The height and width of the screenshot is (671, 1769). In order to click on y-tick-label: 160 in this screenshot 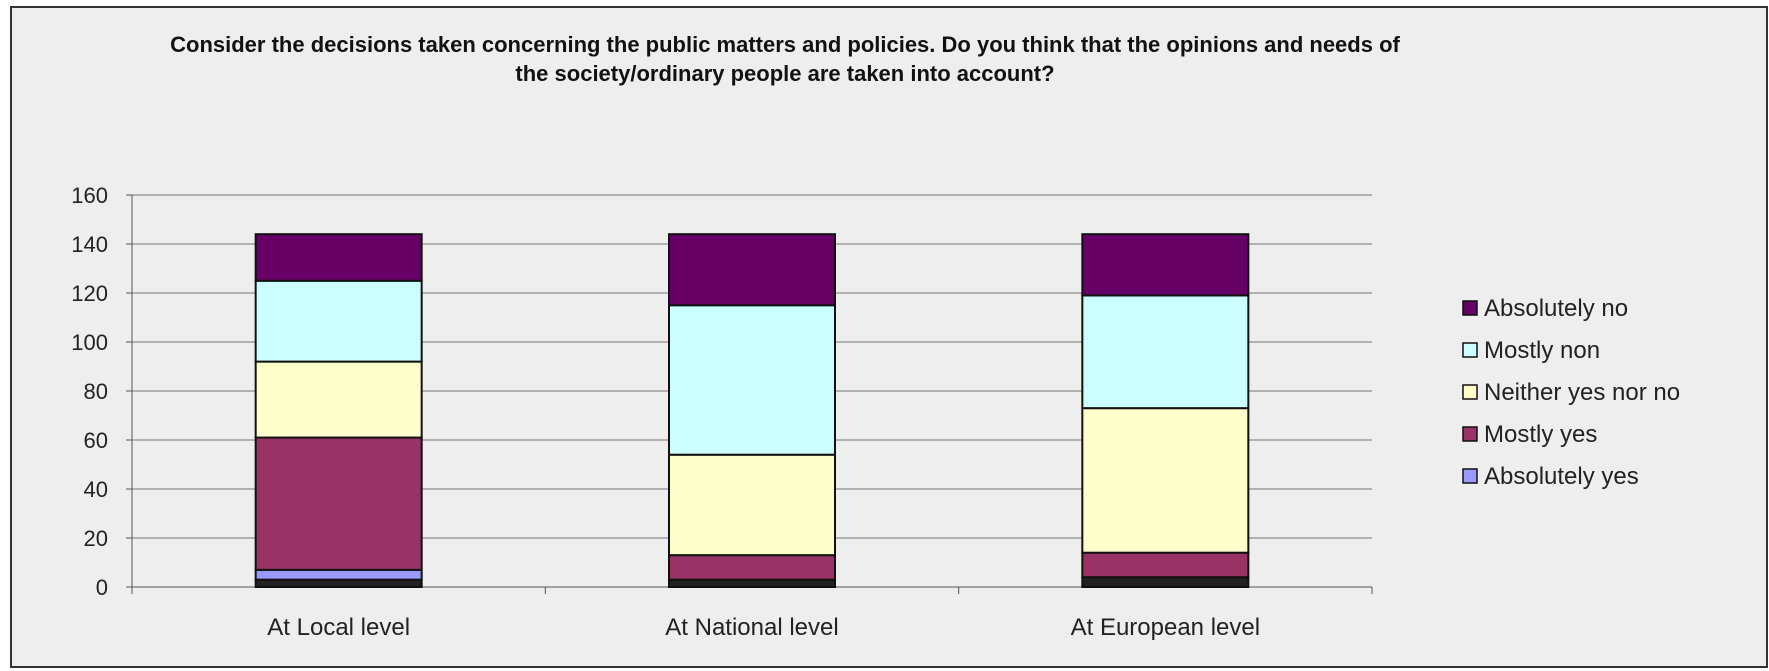, I will do `click(89, 195)`.